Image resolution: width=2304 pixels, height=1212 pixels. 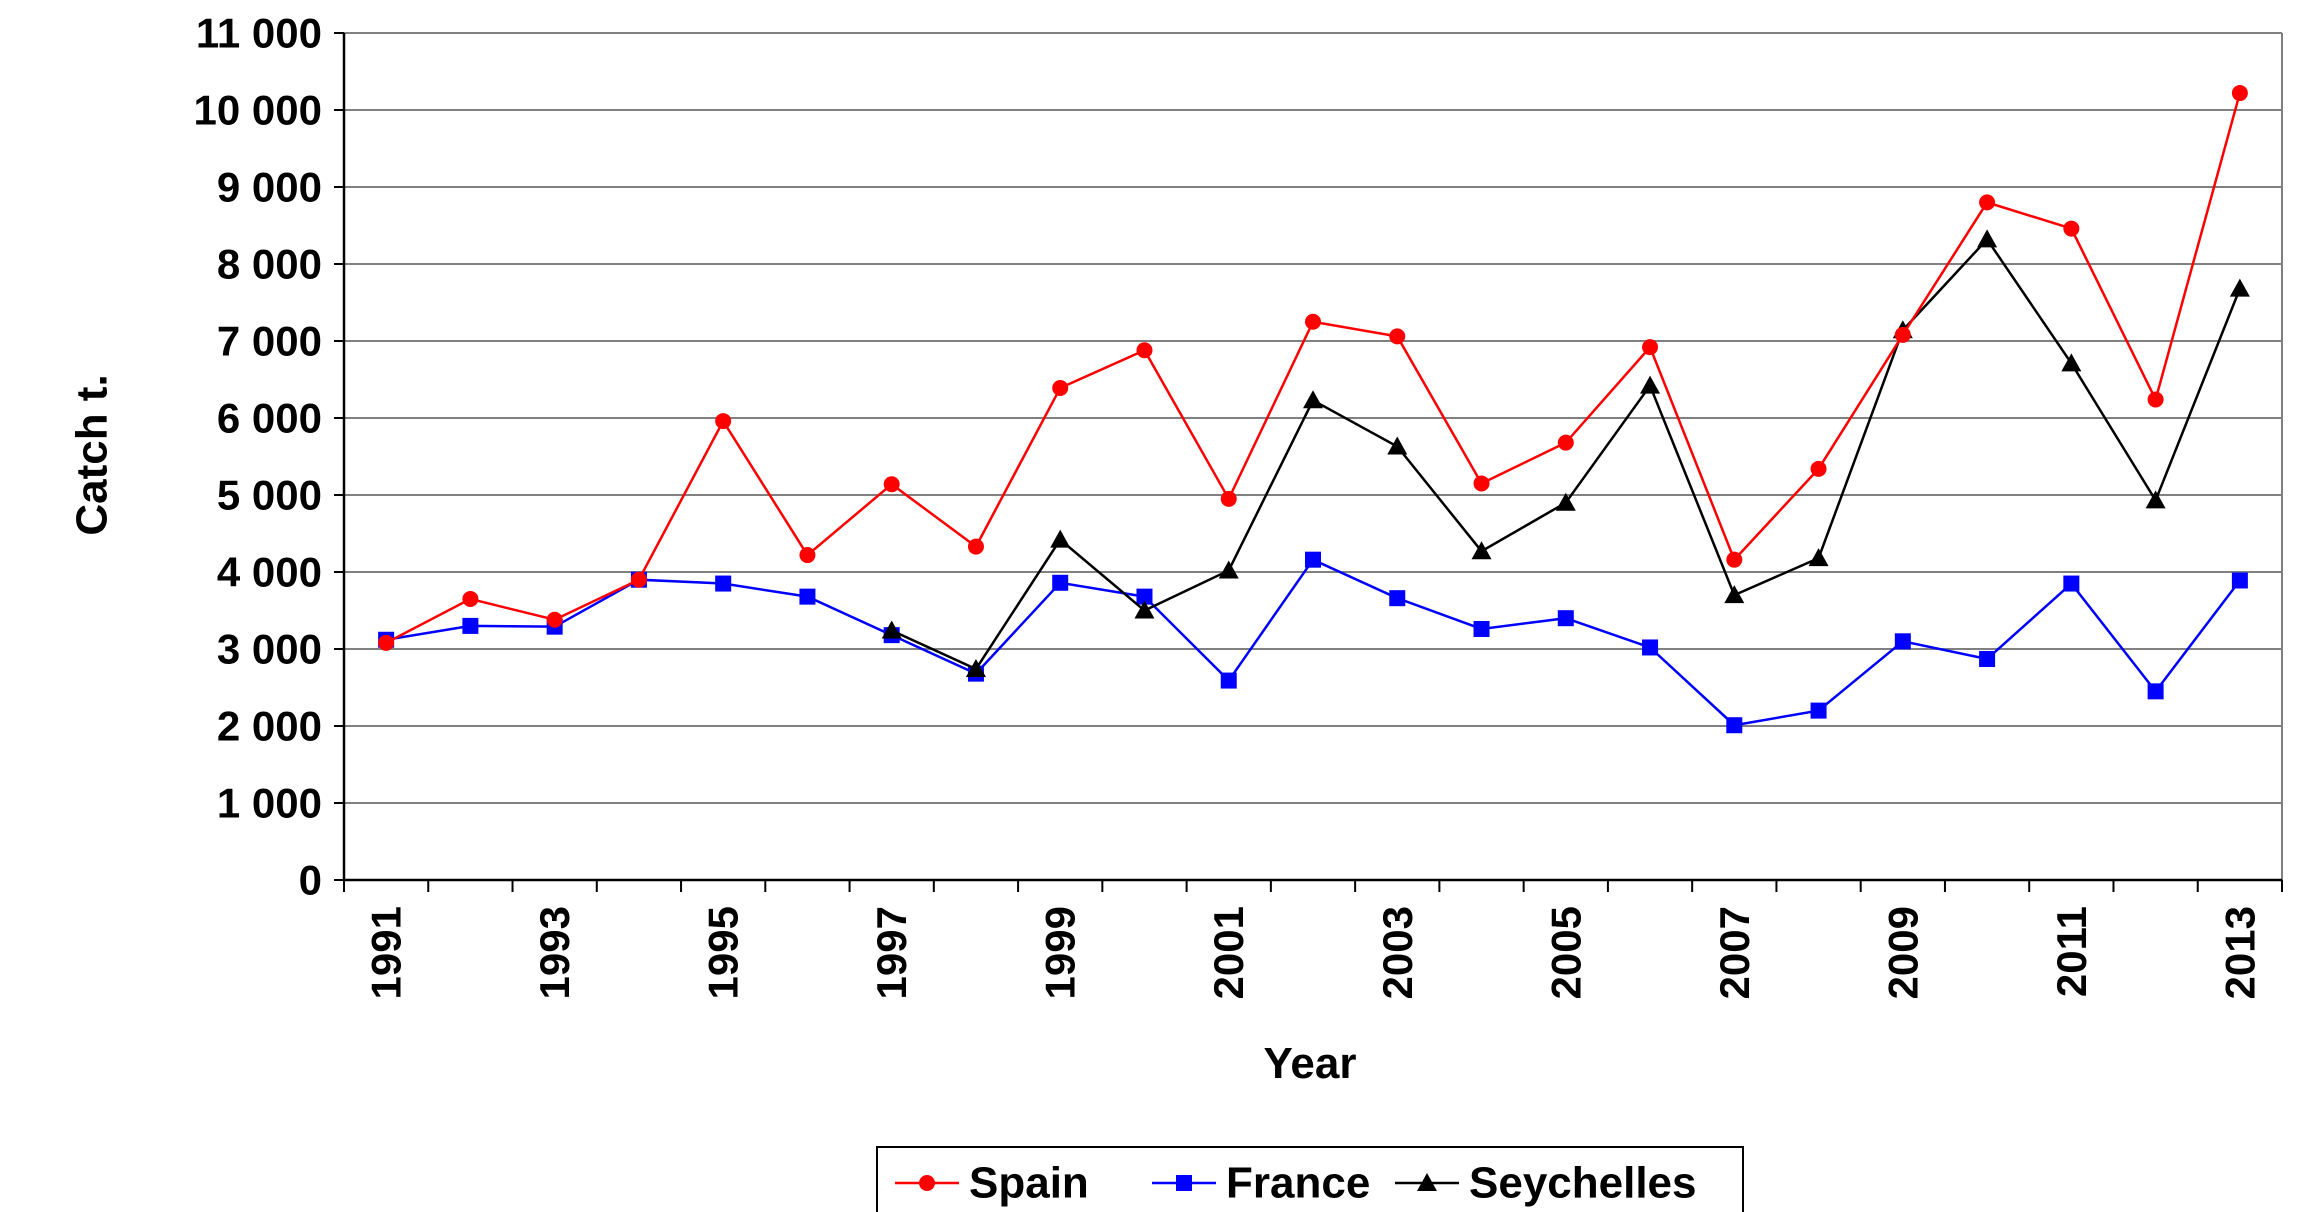 What do you see at coordinates (269, 418) in the screenshot?
I see `y-tick-label: 6 000` at bounding box center [269, 418].